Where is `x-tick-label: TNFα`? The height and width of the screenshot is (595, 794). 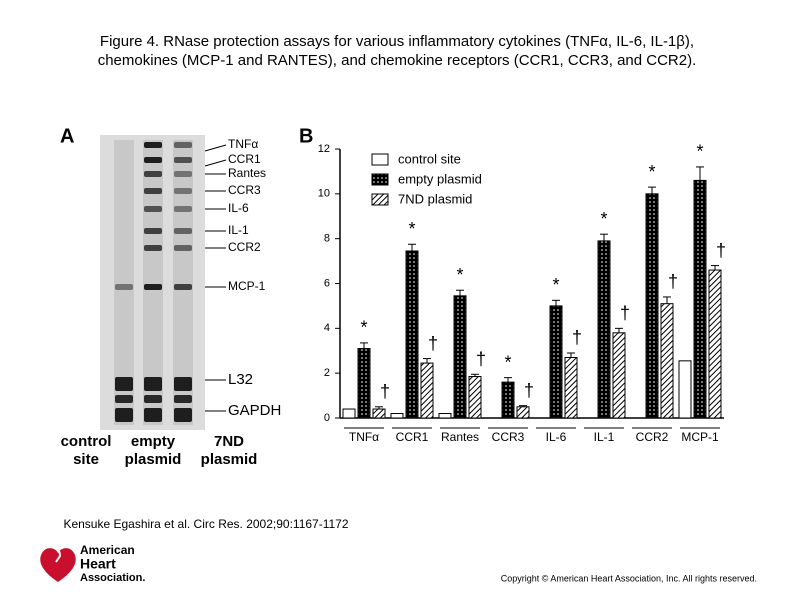 x-tick-label: TNFα is located at coordinates (364, 437).